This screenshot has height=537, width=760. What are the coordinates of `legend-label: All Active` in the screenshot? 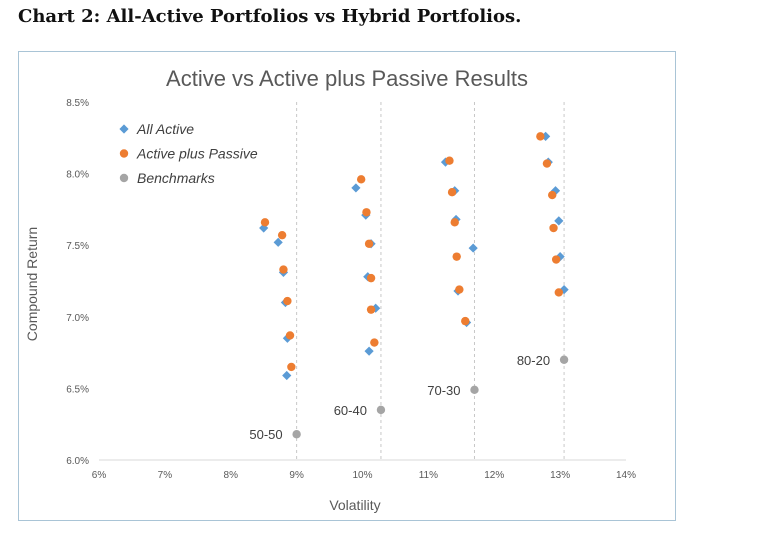 It's located at (165, 129).